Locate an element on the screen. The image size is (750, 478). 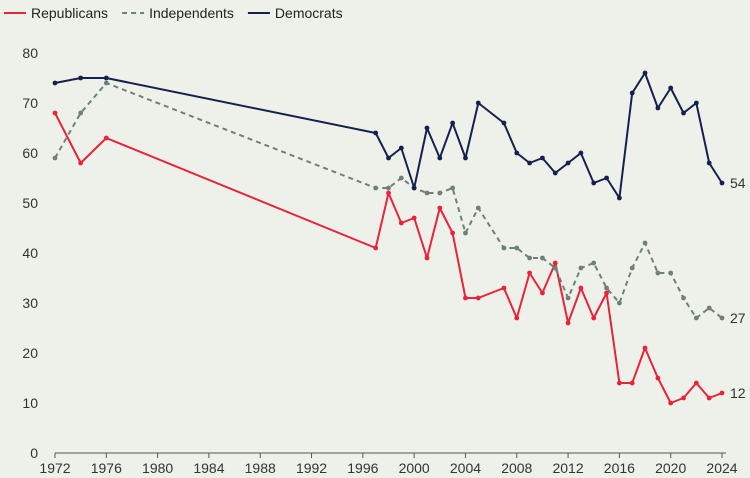
x-tick-label: 1996 is located at coordinates (362, 468).